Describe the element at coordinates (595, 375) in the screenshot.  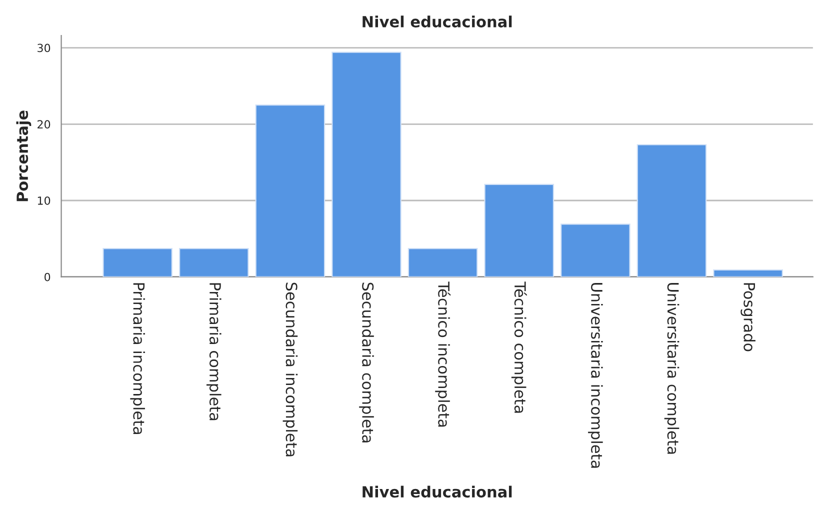
I see `x-tick-label: Universitaria incompleta` at that location.